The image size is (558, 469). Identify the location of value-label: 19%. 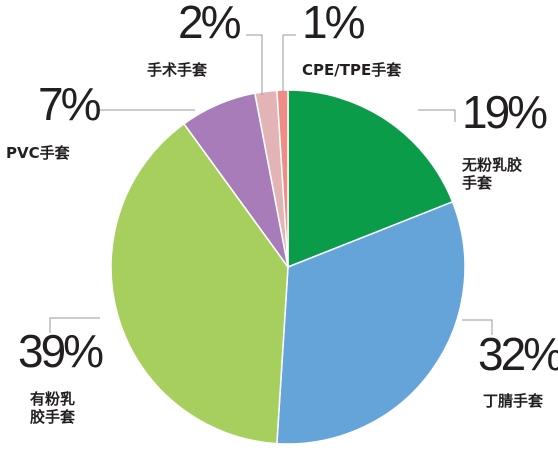
(504, 112).